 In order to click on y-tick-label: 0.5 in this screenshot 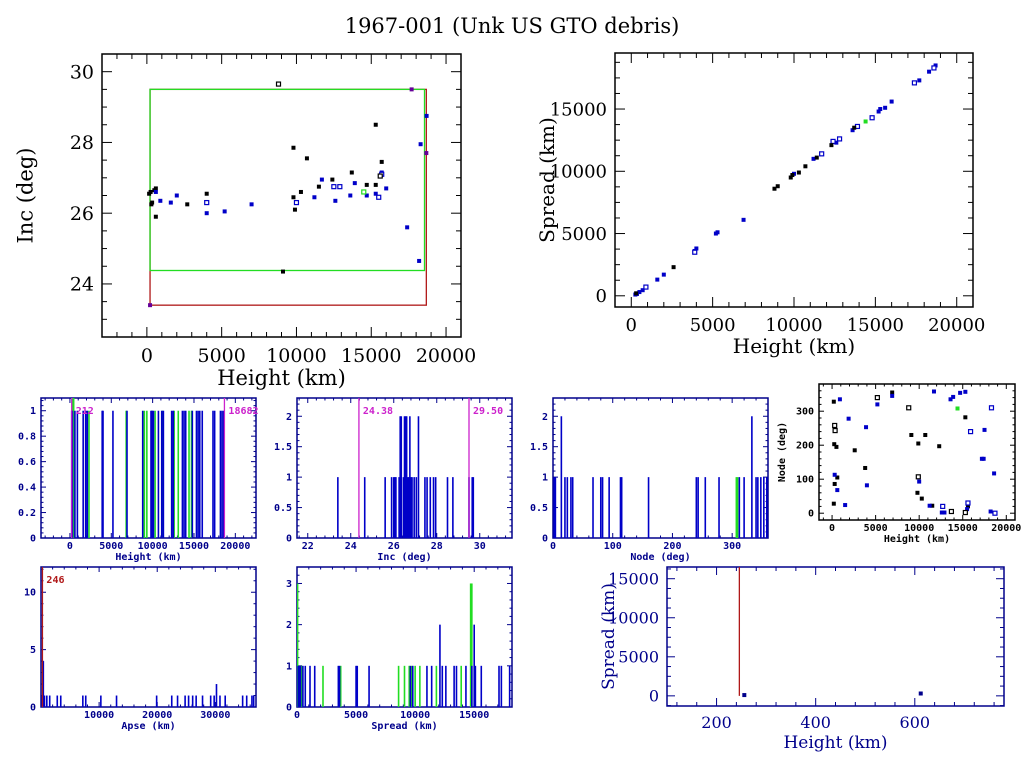, I will do `click(283, 508)`.